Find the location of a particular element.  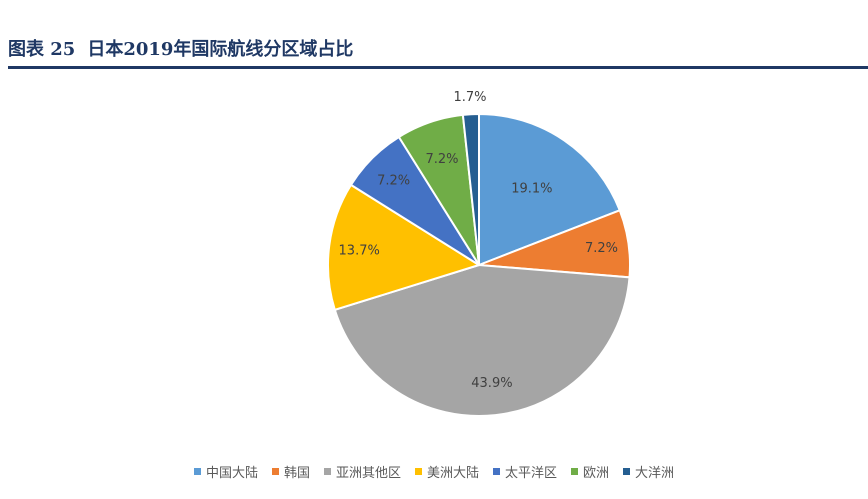

chart-legend: 中国大陆 韩国 亚洲其他区 美洲大陆 太平洋区 欧洲 大洋洲 is located at coordinates (434, 471).